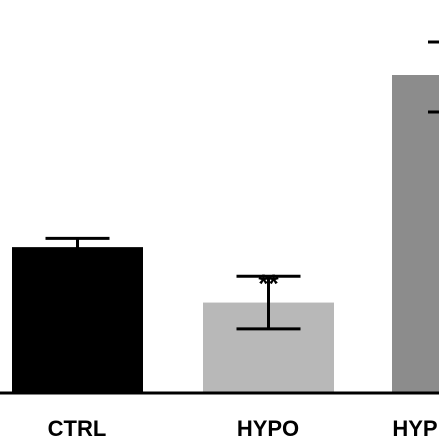 This screenshot has height=439, width=439. I want to click on category-labels: CTRL HYPO HYP, so click(243, 427).